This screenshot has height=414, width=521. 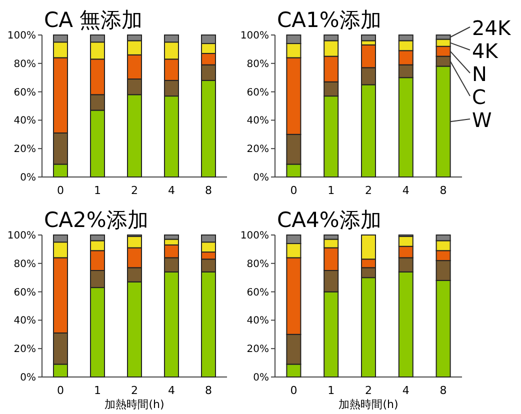 What do you see at coordinates (482, 120) in the screenshot?
I see `series-label: W` at bounding box center [482, 120].